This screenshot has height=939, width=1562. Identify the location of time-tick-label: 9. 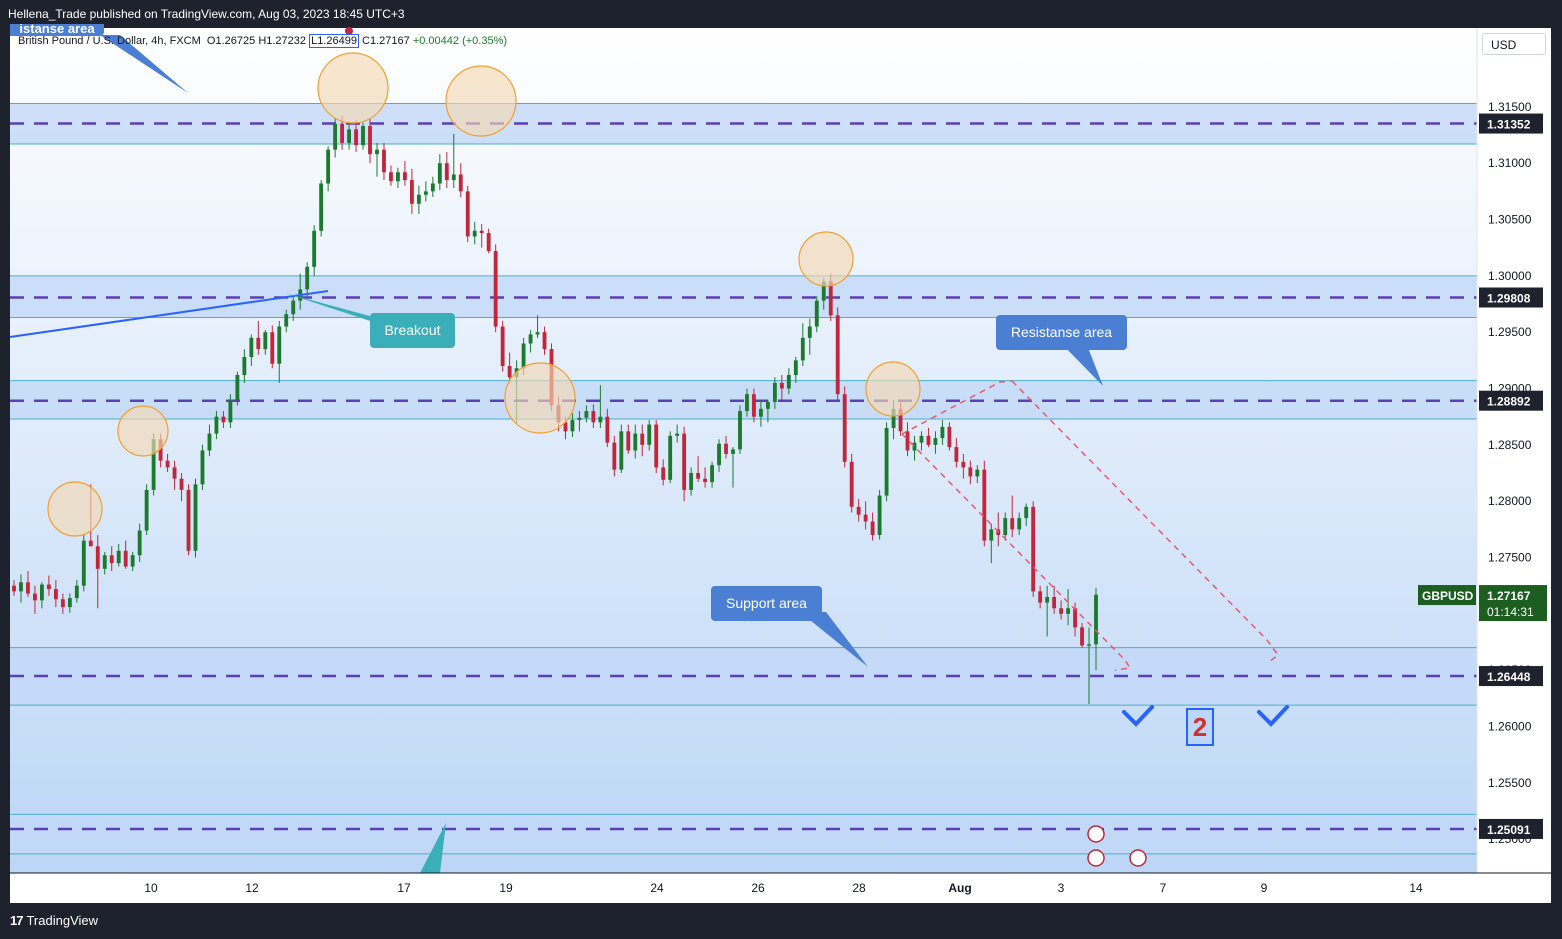
(1264, 888).